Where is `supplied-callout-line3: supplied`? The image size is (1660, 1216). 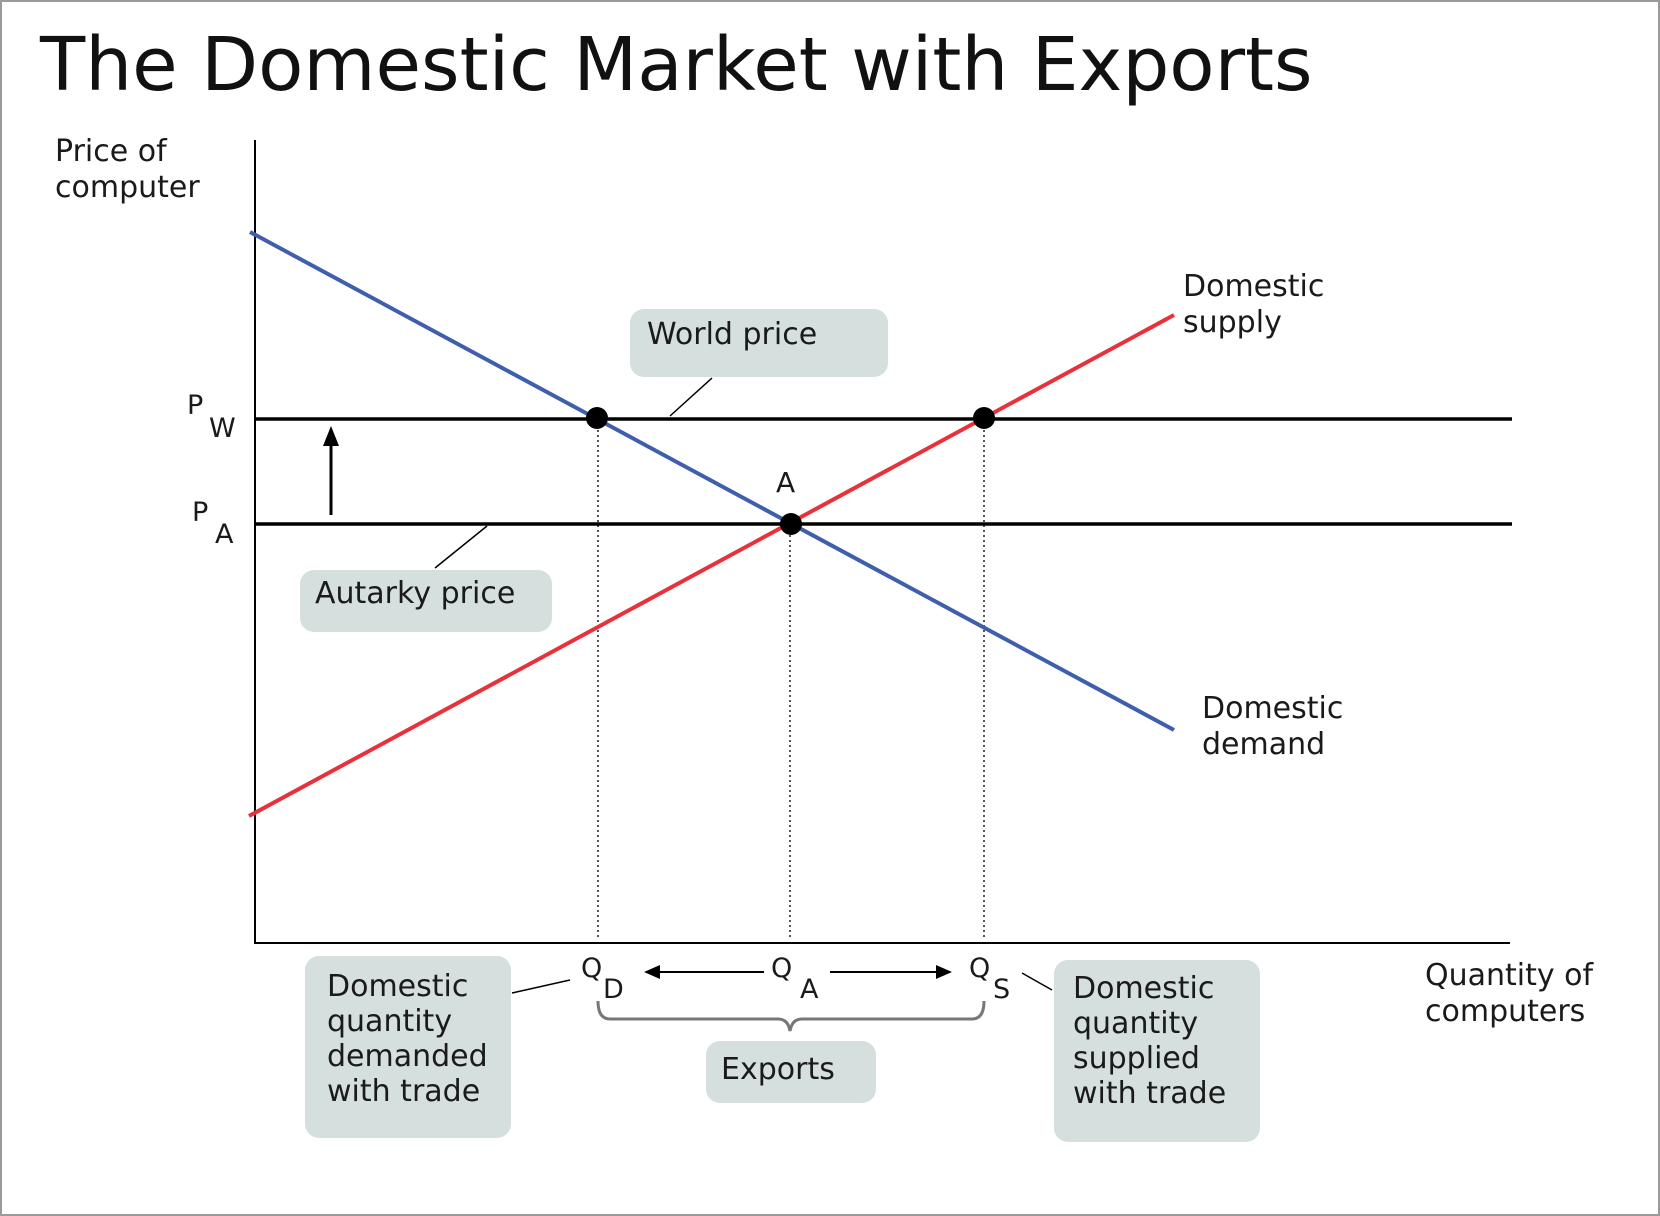
supplied-callout-line3: supplied is located at coordinates (1136, 1058).